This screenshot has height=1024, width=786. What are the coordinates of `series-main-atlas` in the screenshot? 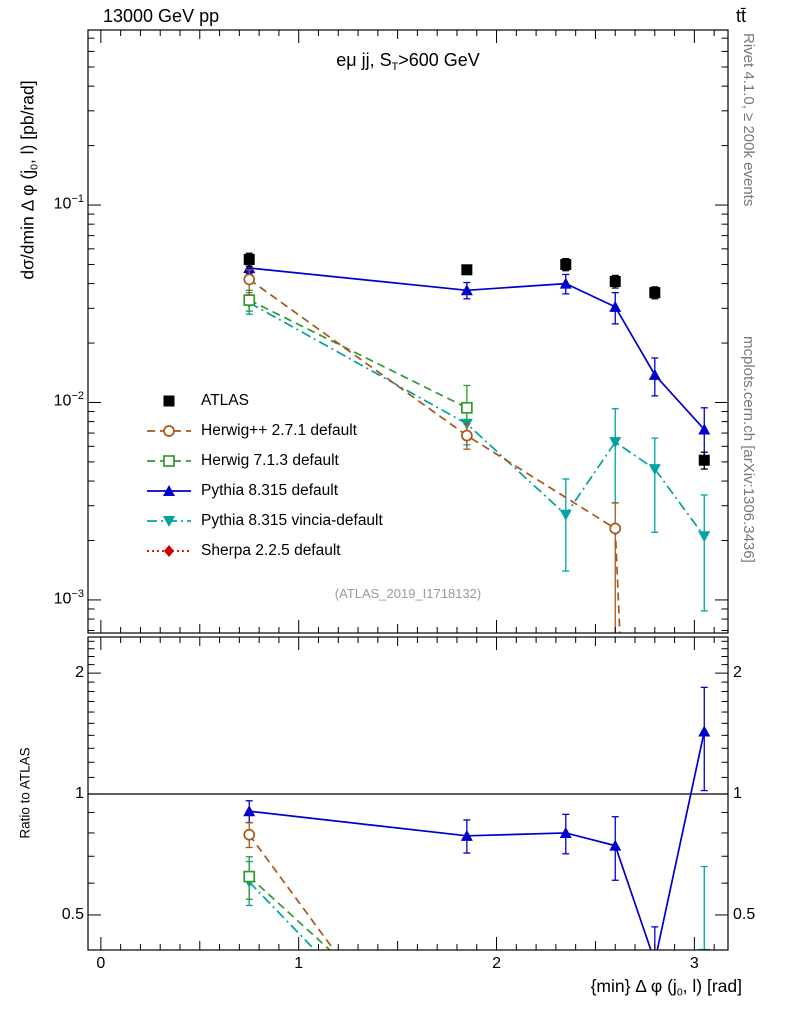 It's located at (476, 361).